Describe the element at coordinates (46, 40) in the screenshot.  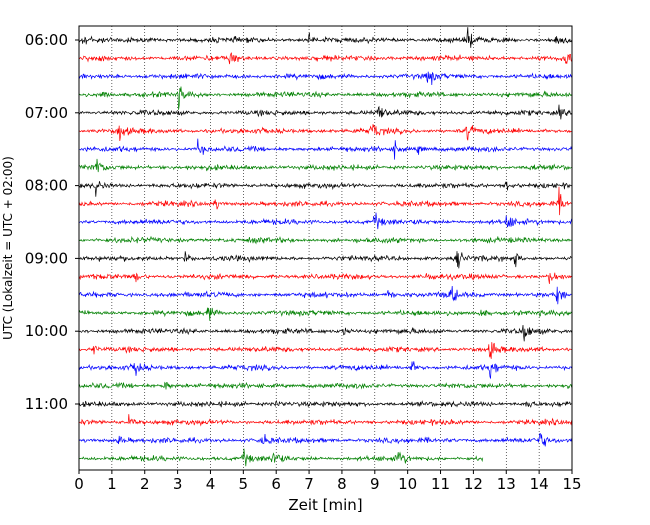
I see `y-tick-label: 06:00` at that location.